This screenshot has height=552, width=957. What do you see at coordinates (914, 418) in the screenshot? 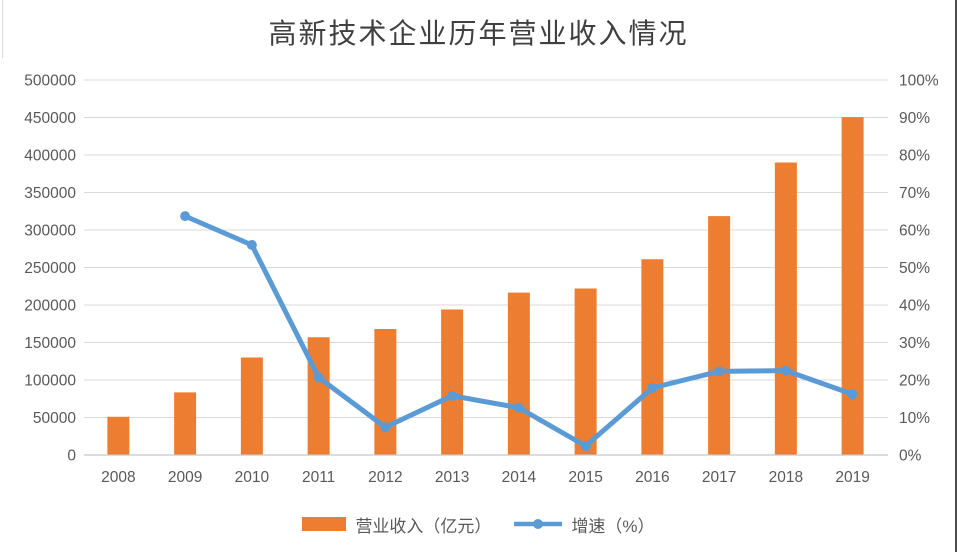
I see `right-axis-tick-label: 10%` at bounding box center [914, 418].